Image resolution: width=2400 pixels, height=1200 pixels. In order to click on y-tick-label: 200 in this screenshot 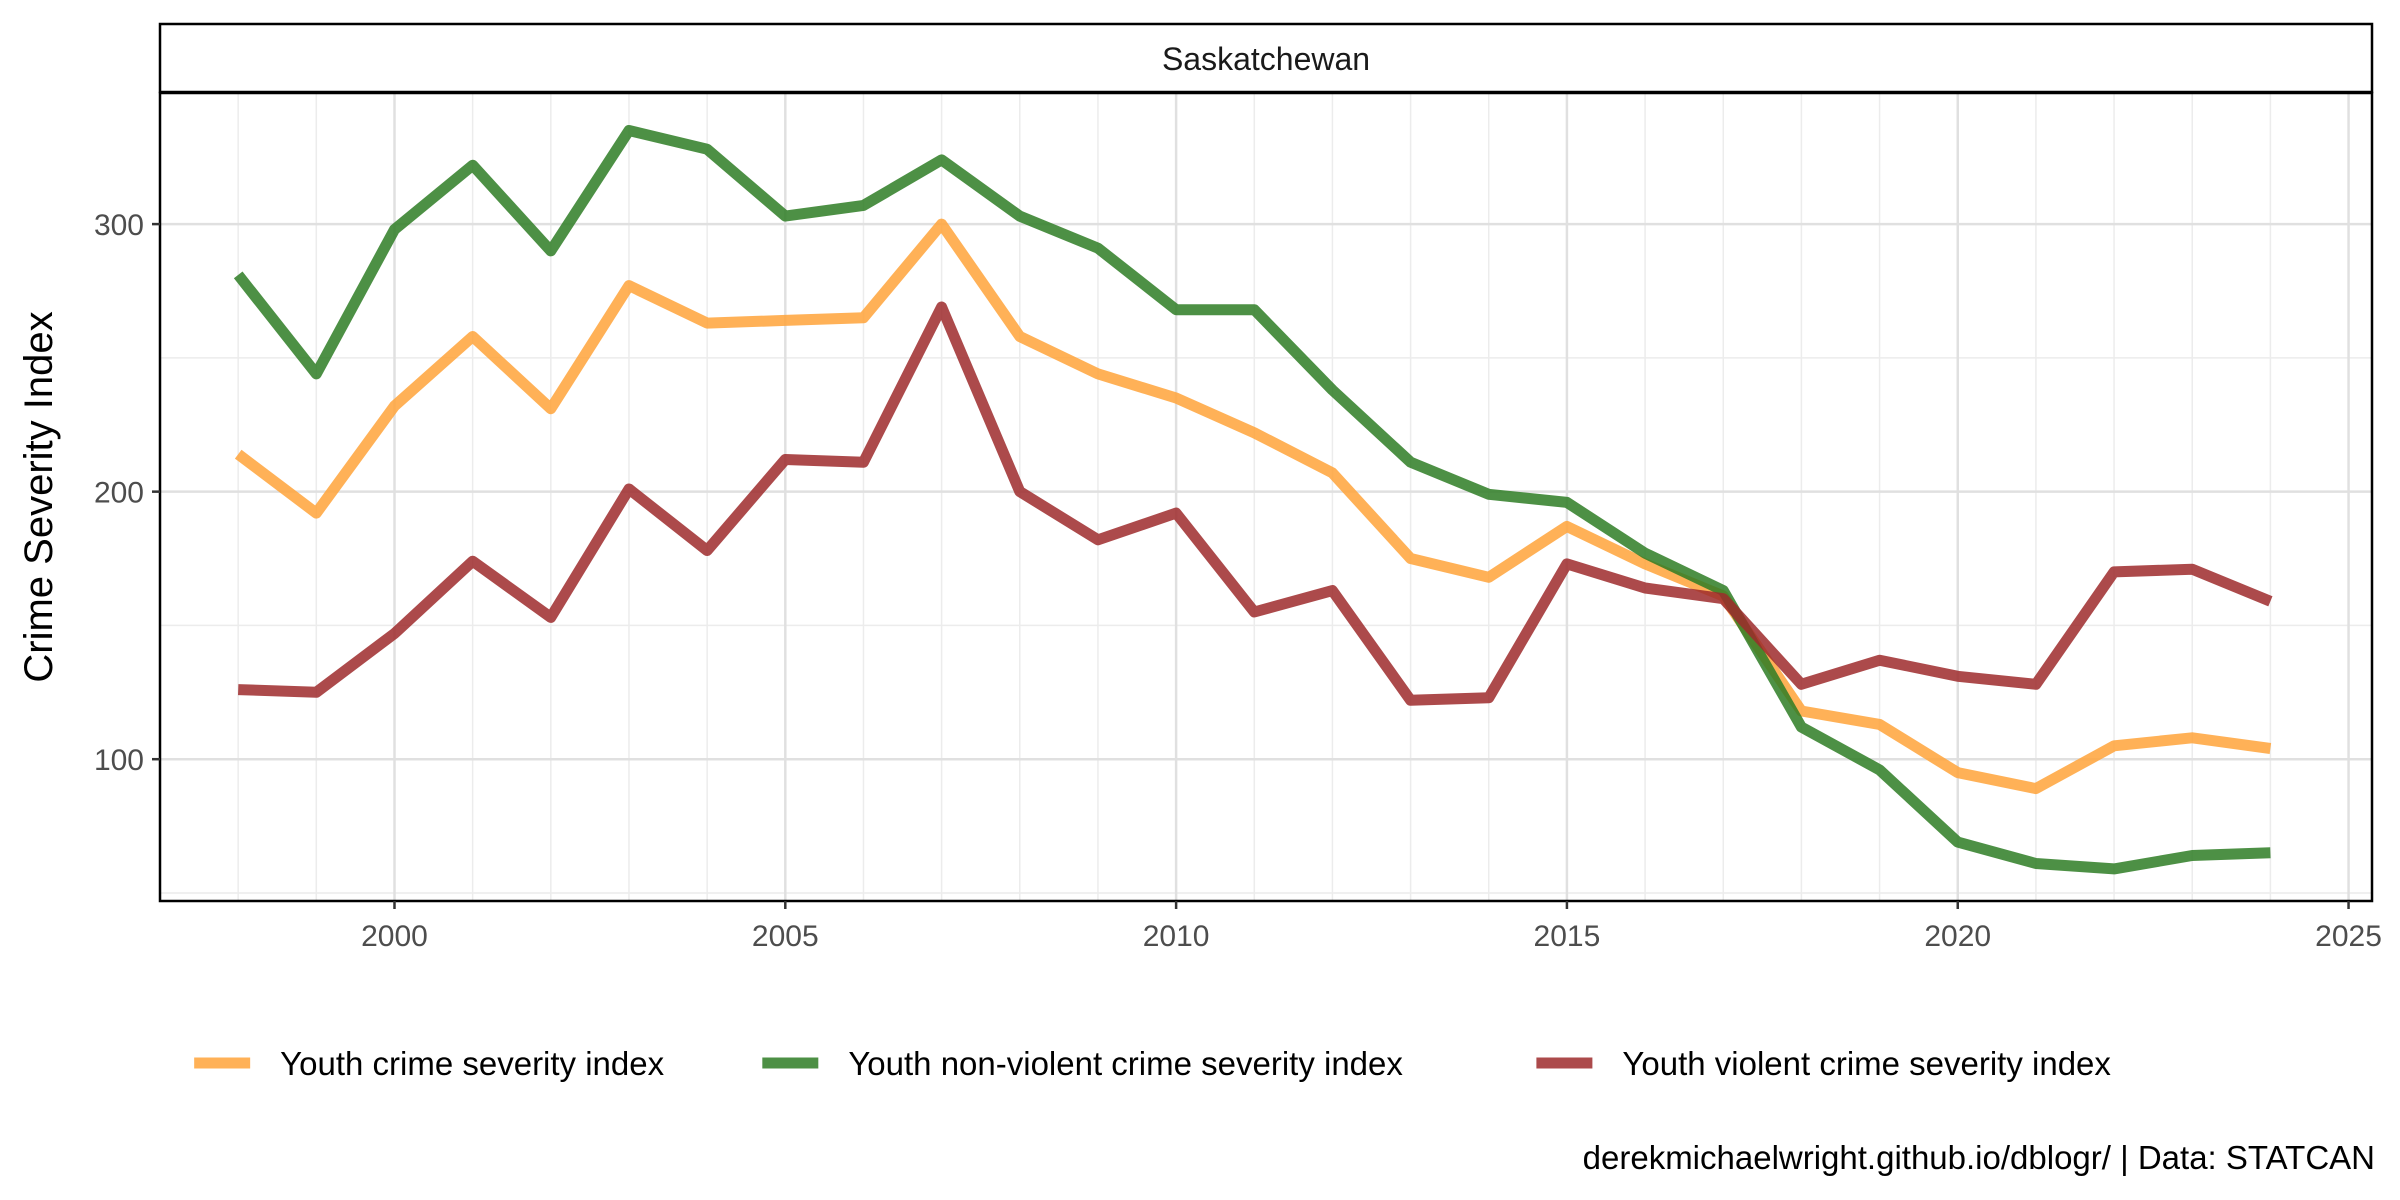, I will do `click(119, 493)`.